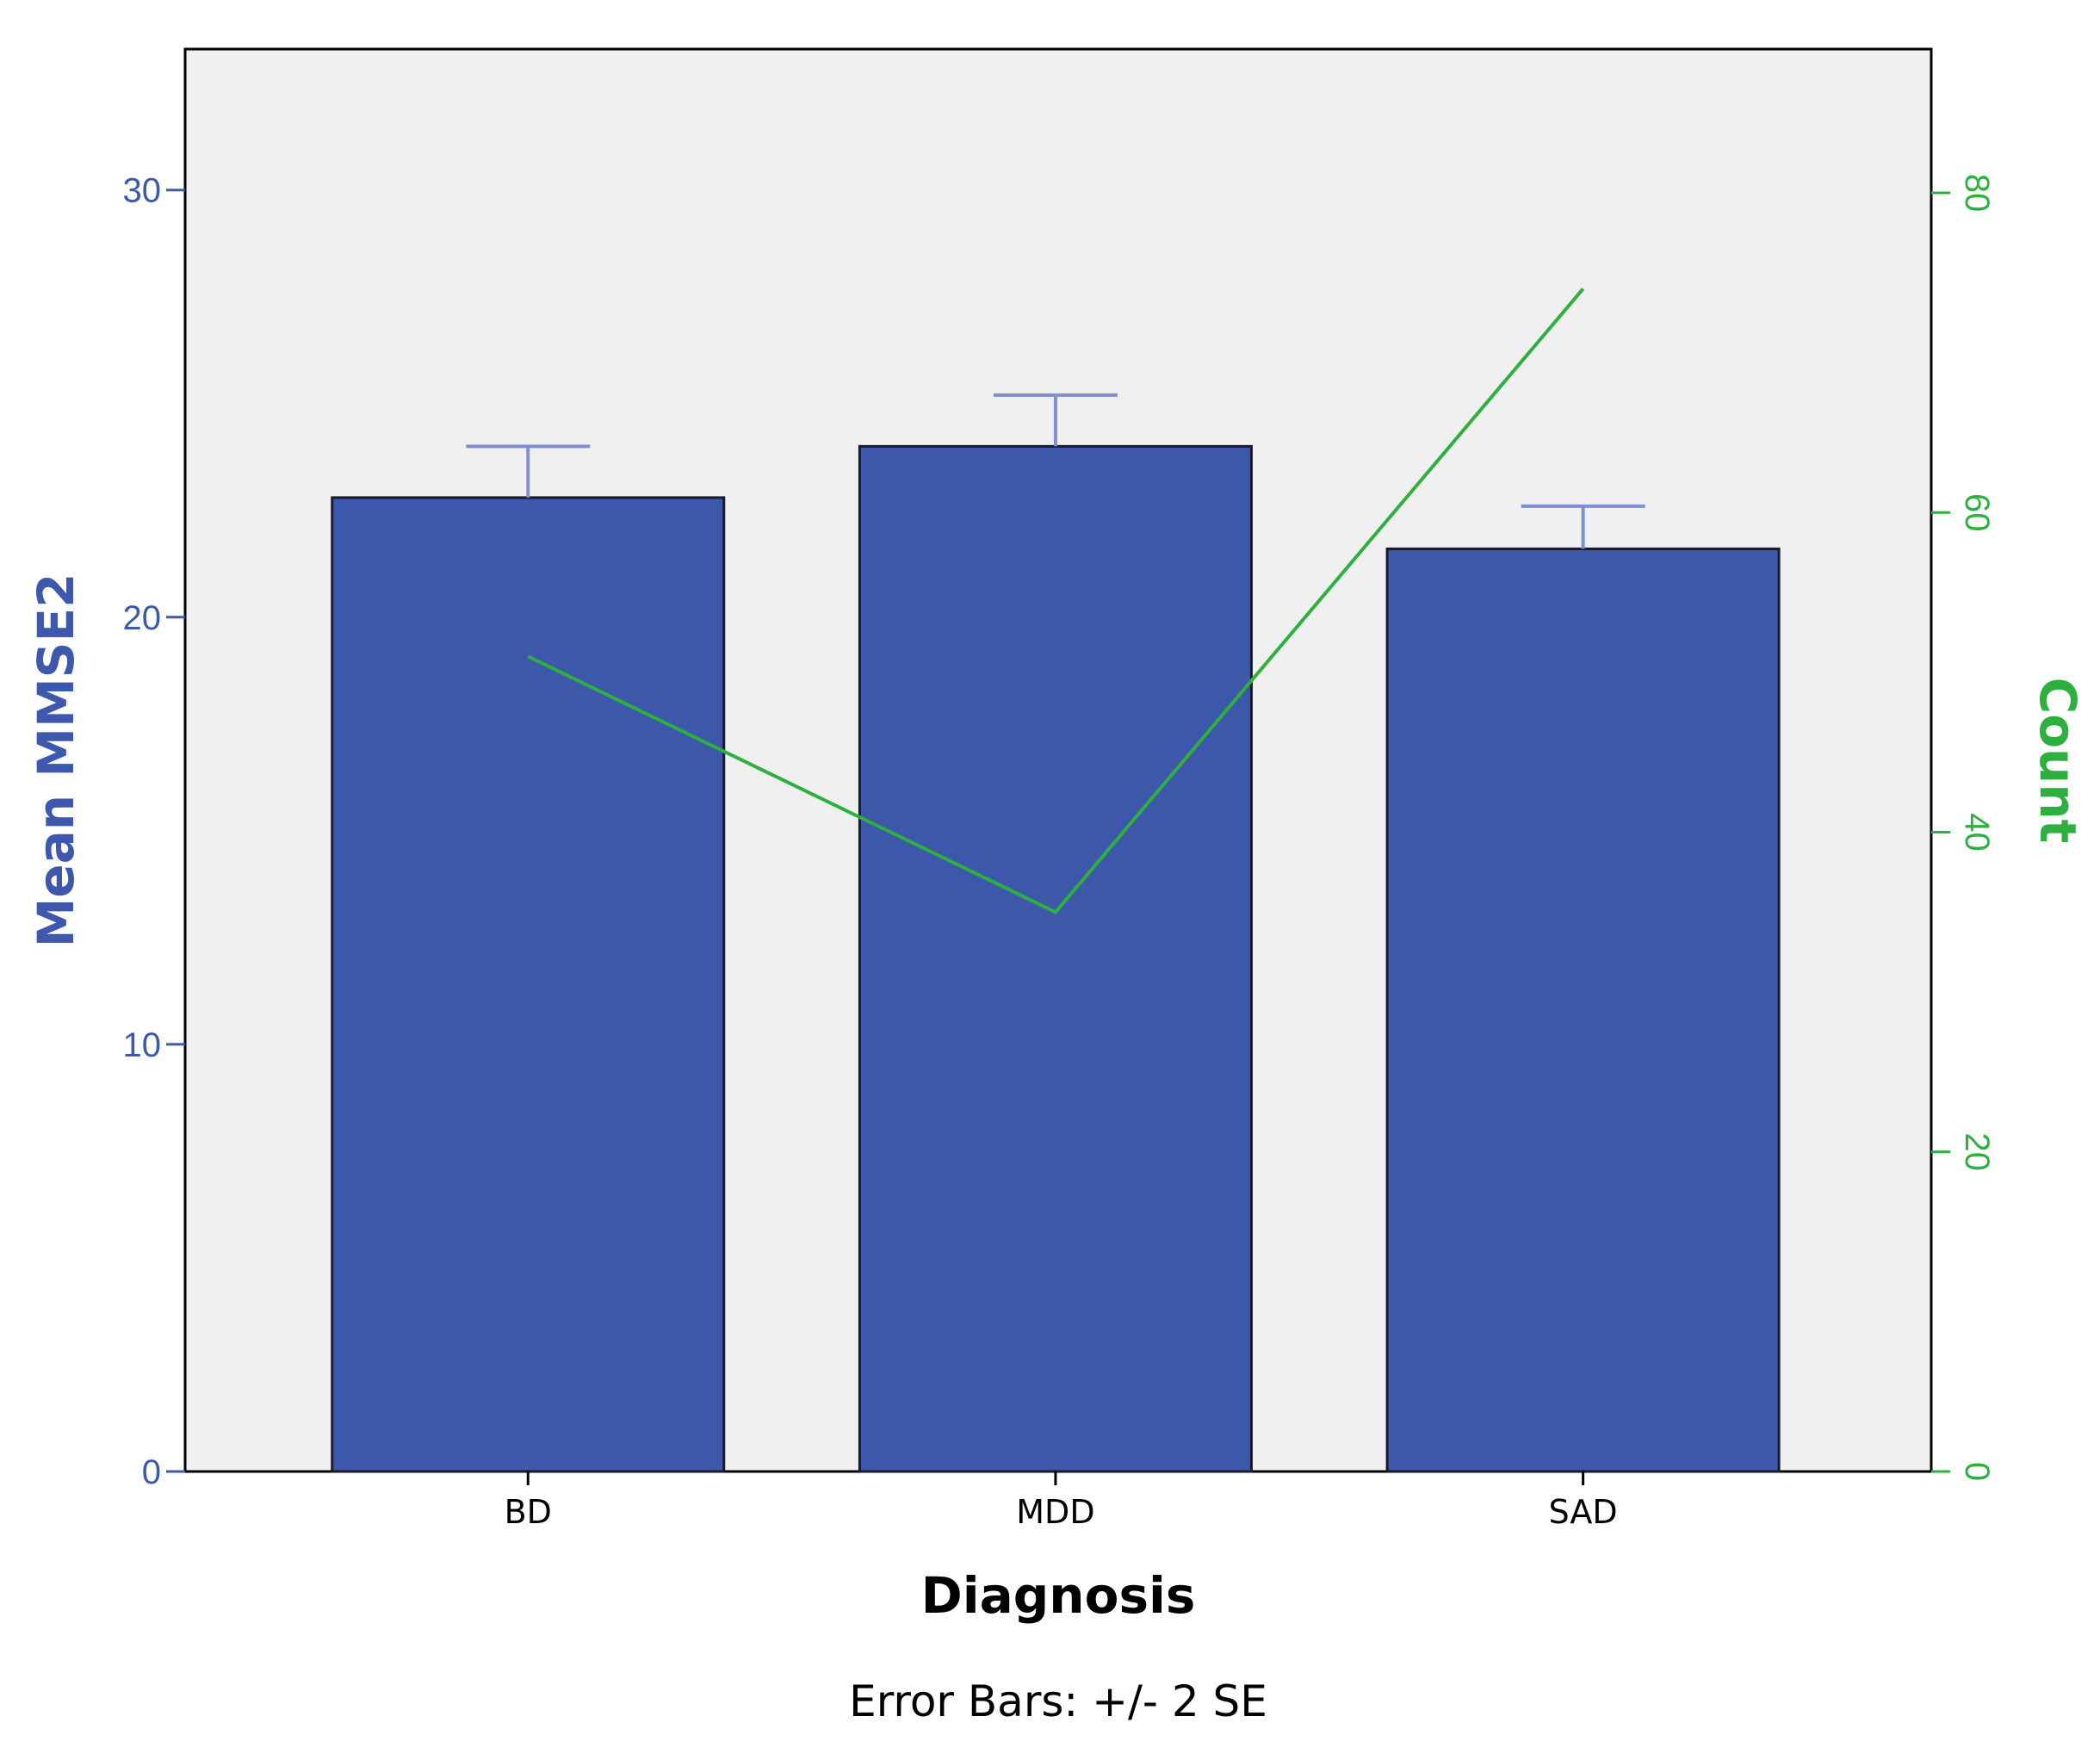 Image resolution: width=2100 pixels, height=1741 pixels. What do you see at coordinates (528, 1512) in the screenshot?
I see `x-tick-label-bd: BD` at bounding box center [528, 1512].